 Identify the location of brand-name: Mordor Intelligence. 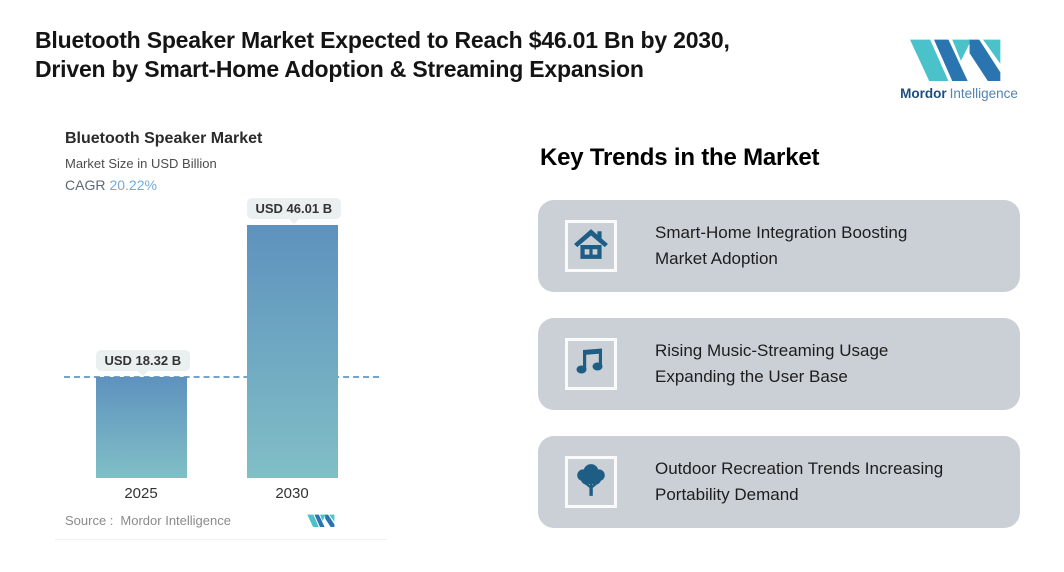
(959, 93).